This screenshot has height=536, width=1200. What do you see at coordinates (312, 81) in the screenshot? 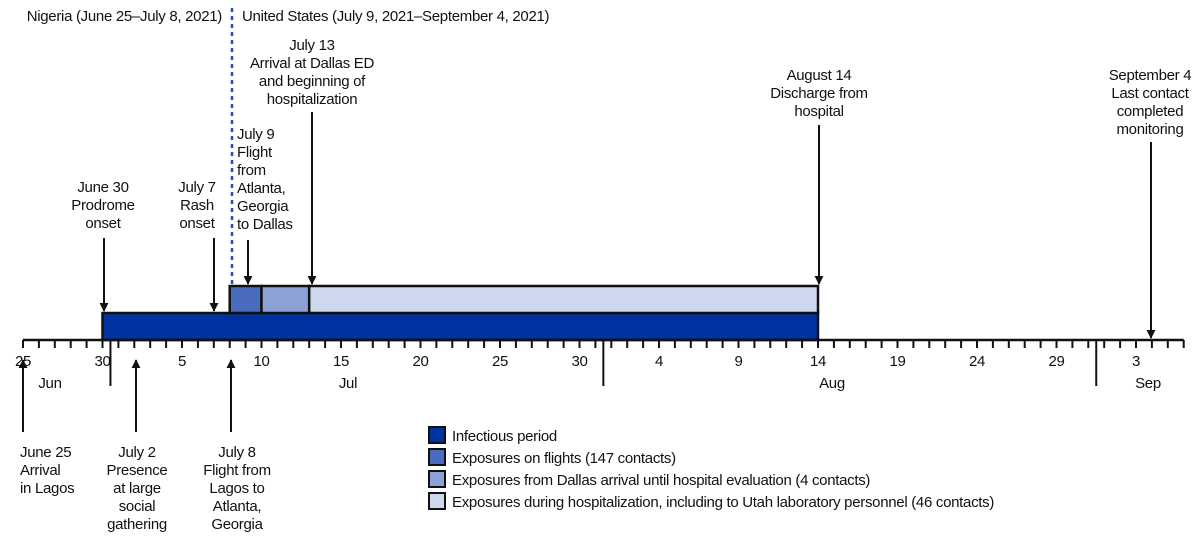
I see `event-label: and beginning of` at bounding box center [312, 81].